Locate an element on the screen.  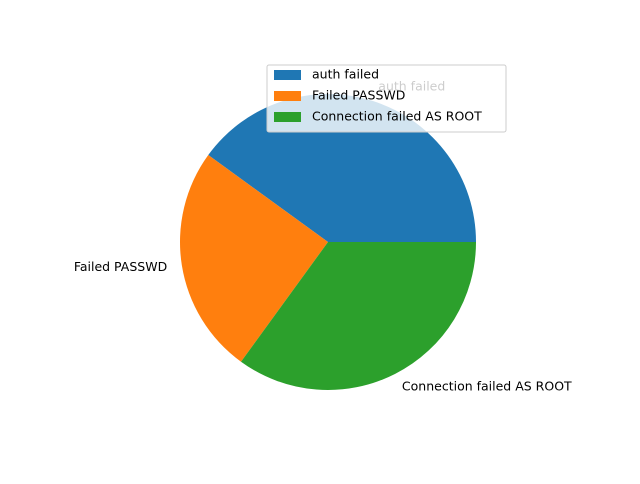
legend-swatch-failed-passwd is located at coordinates (287, 96).